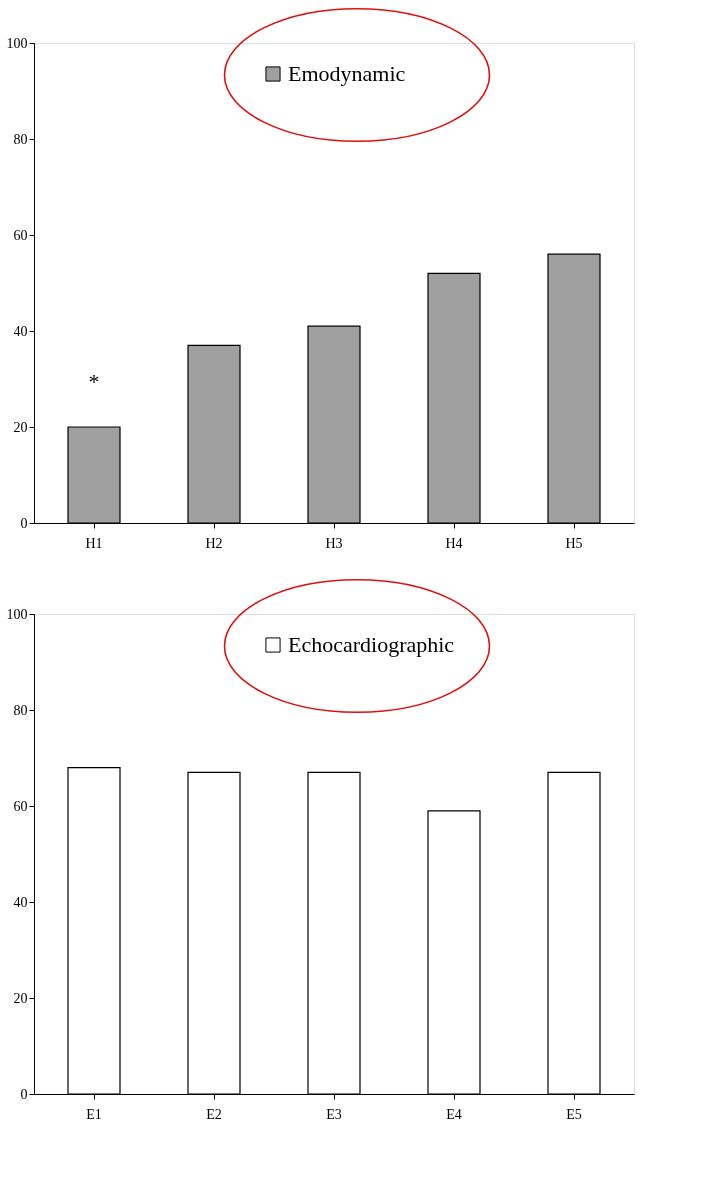  What do you see at coordinates (334, 1114) in the screenshot?
I see `x-tick-label: E3` at bounding box center [334, 1114].